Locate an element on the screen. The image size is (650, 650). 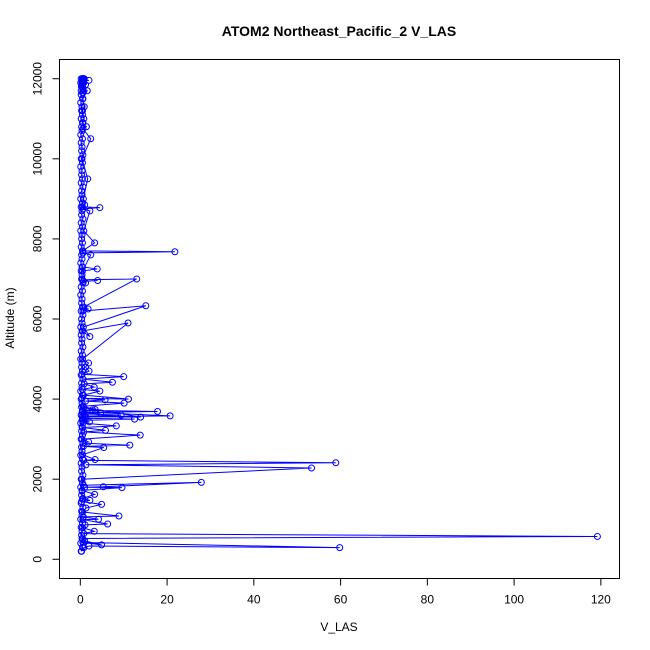
x-tick-label: 40 is located at coordinates (254, 600).